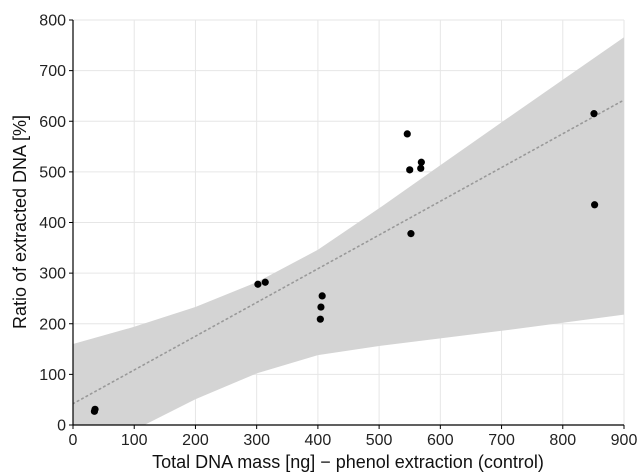 This screenshot has width=640, height=474. I want to click on y-tick-label: 700, so click(52, 71).